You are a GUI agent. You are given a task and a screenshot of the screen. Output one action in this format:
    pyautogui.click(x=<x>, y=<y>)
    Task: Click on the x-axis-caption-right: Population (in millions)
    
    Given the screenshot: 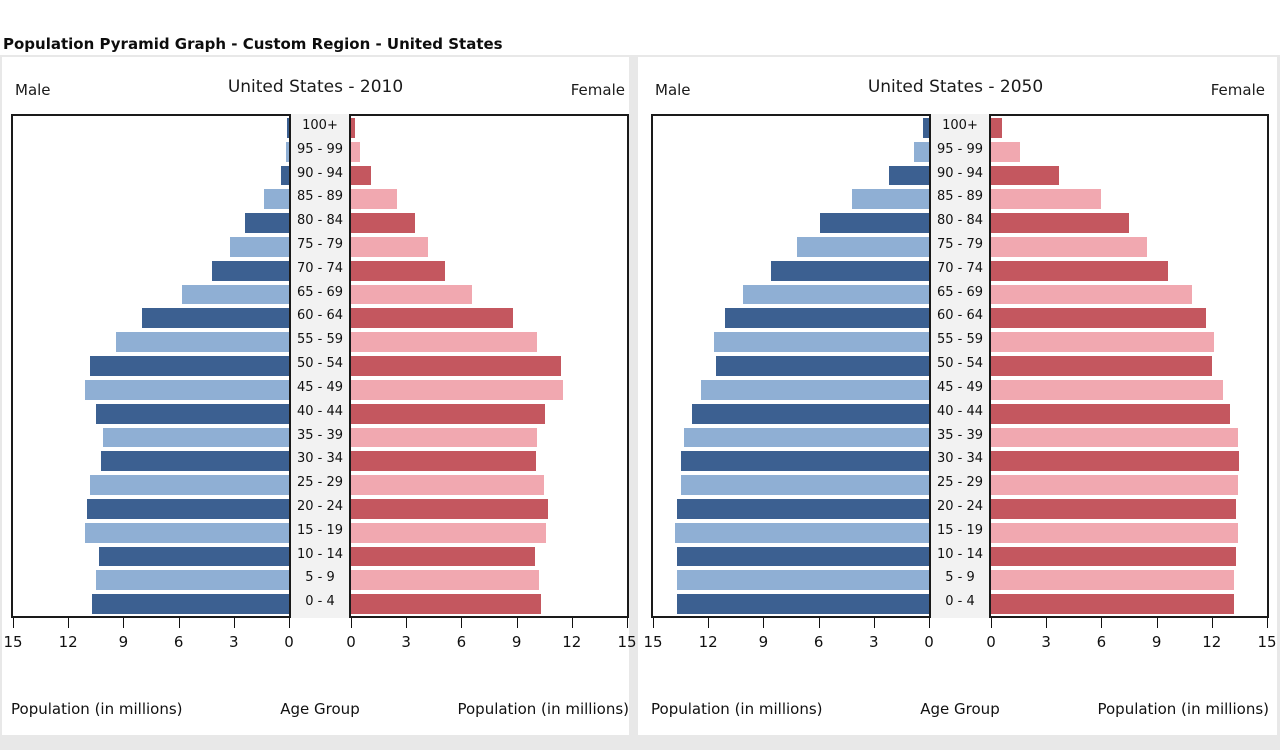 What is the action you would take?
    pyautogui.click(x=543, y=709)
    